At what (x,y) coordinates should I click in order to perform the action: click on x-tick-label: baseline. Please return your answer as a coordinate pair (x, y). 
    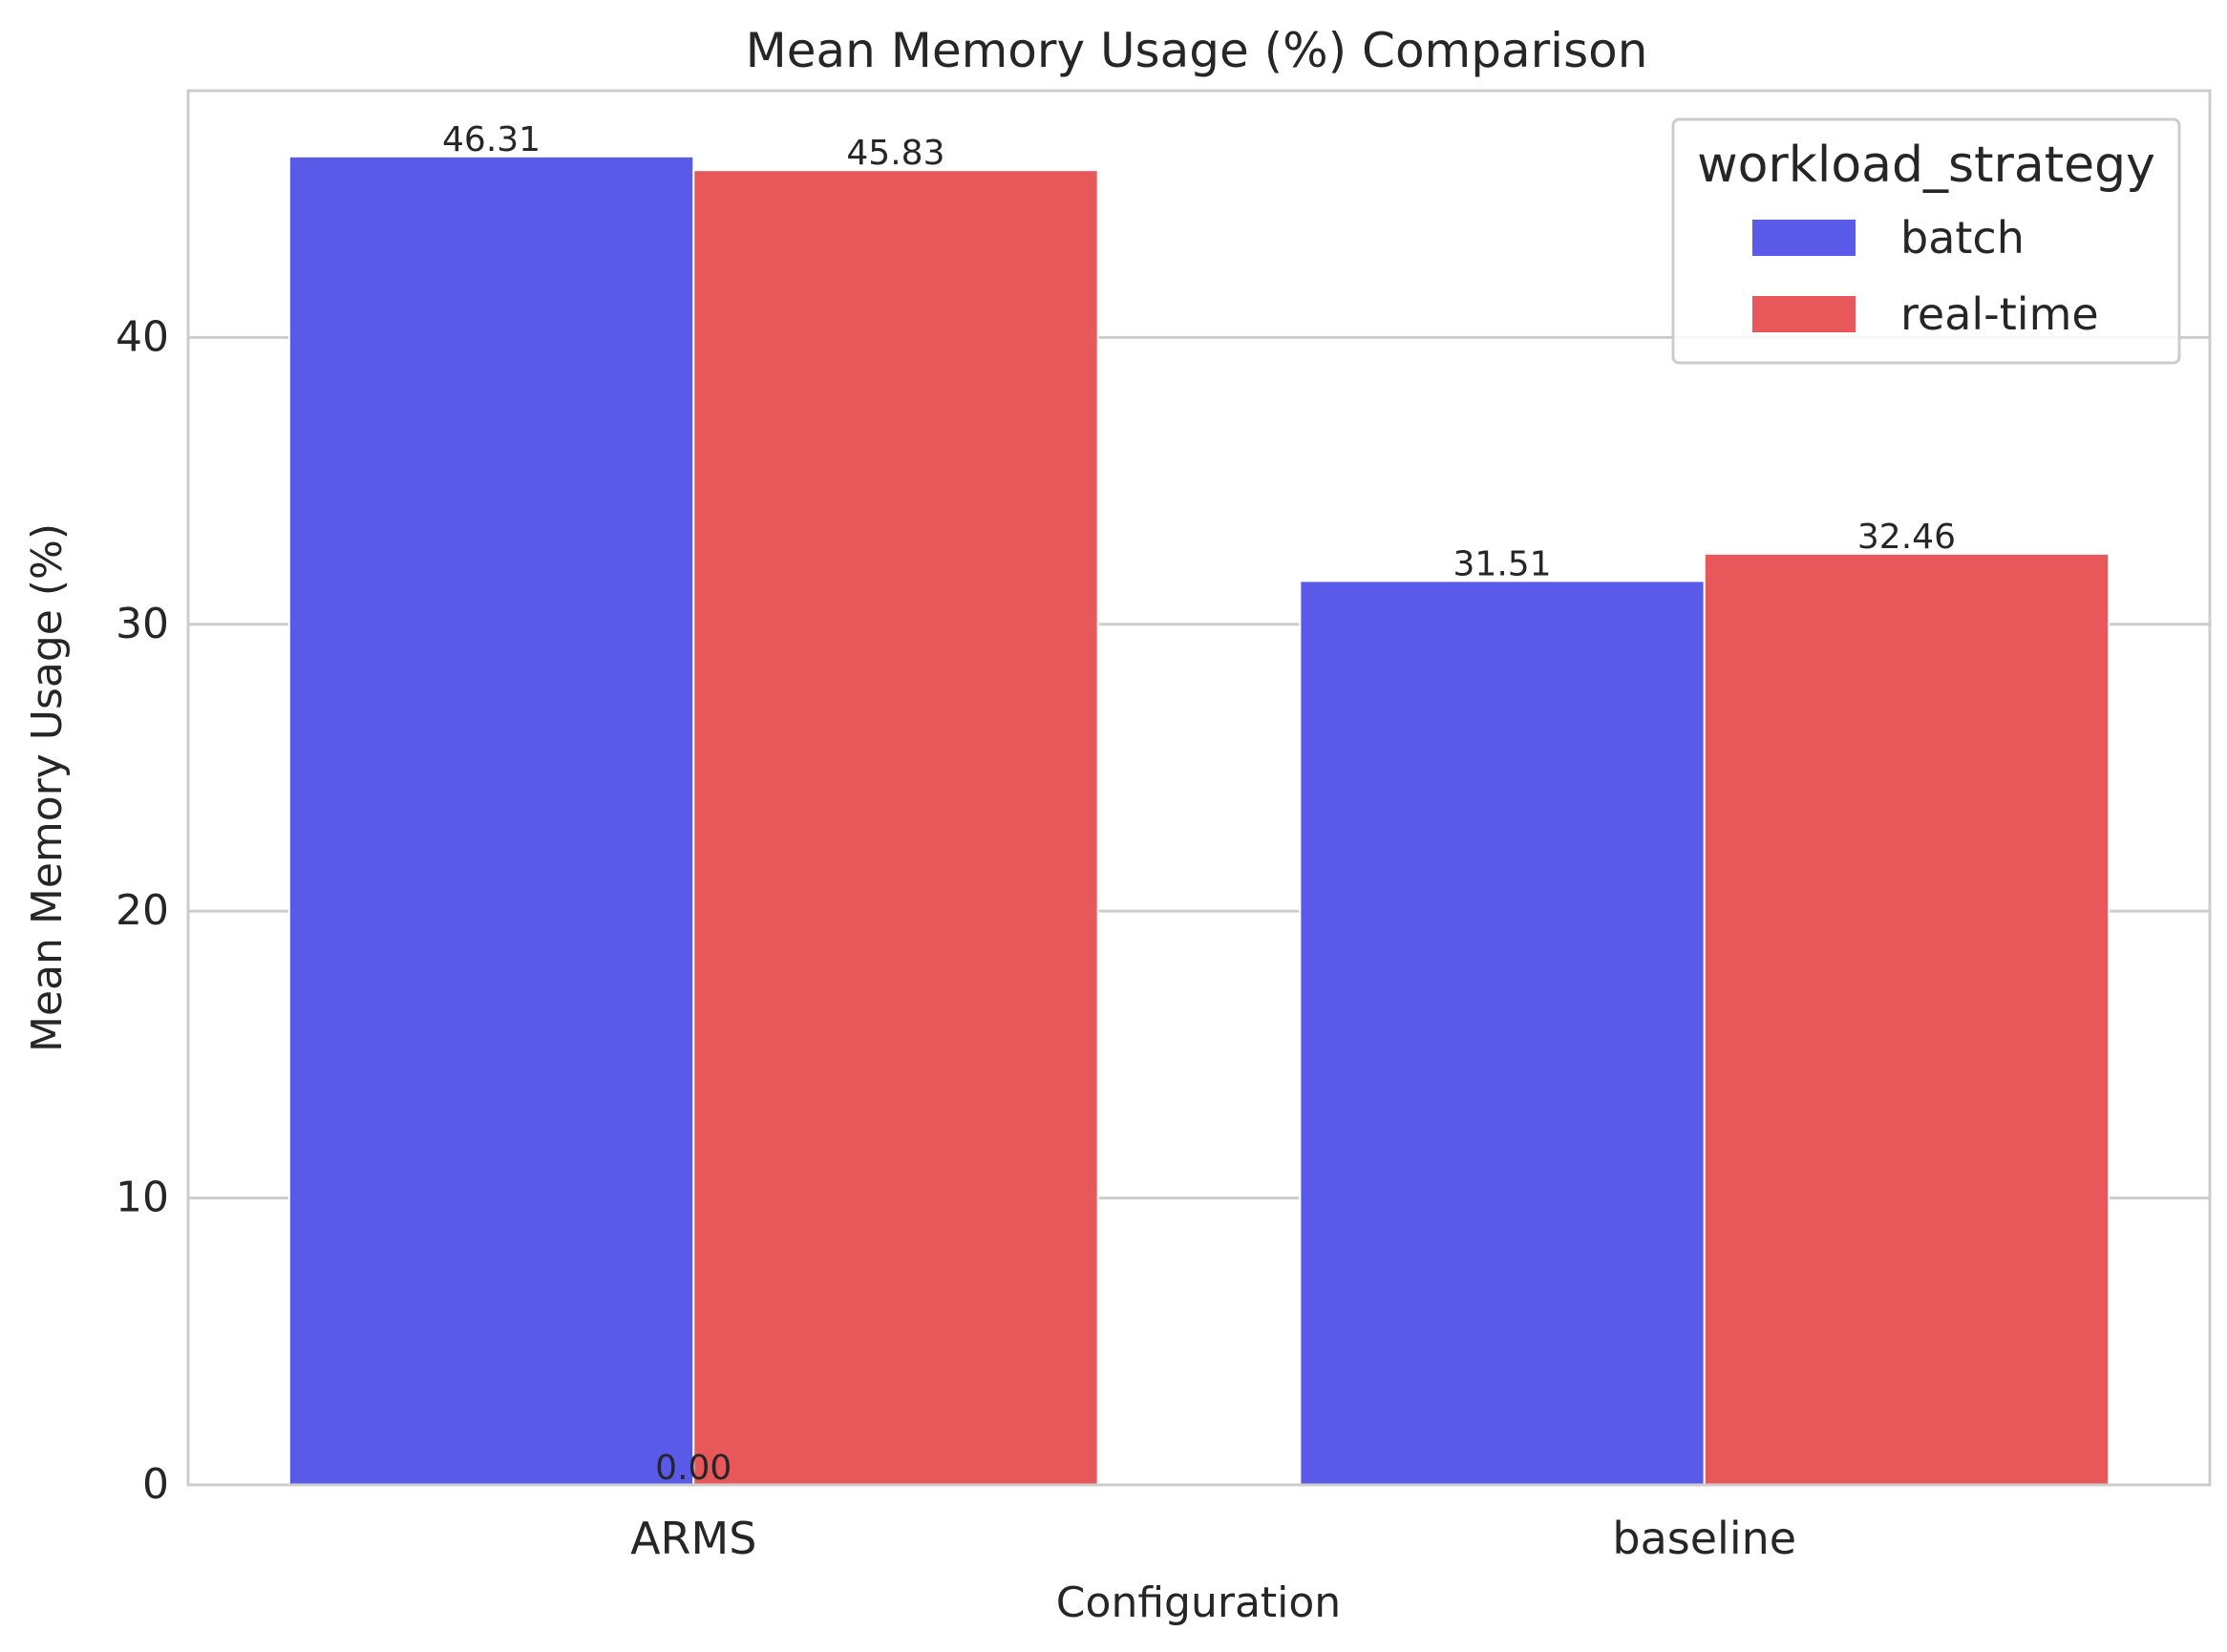
    Looking at the image, I should click on (1704, 1538).